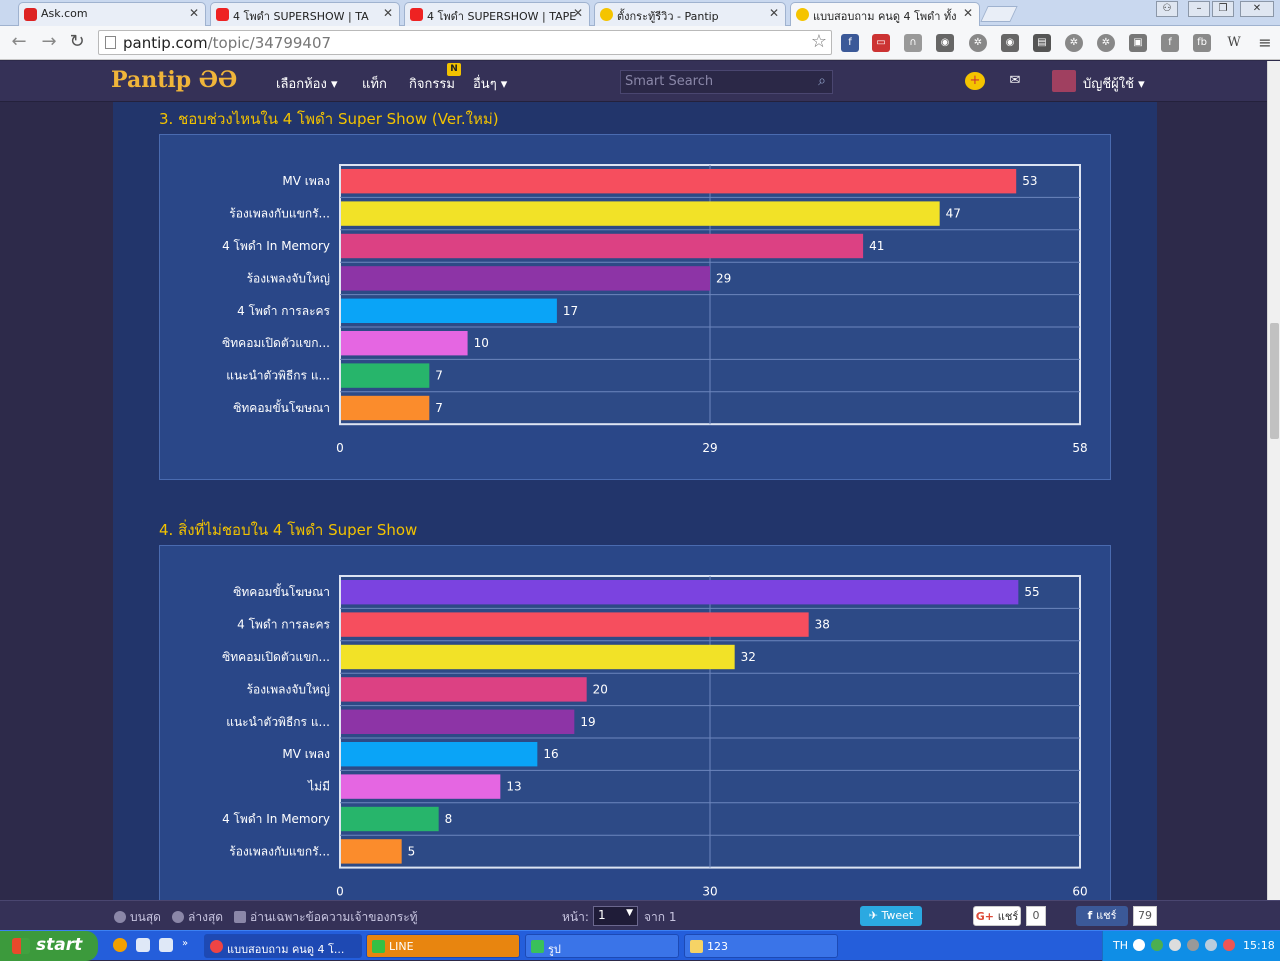  I want to click on bookmark-star-icon: ☆, so click(818, 41).